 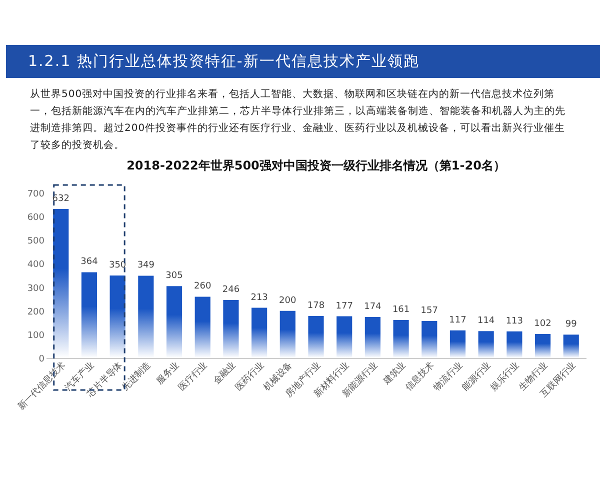 What do you see at coordinates (429, 311) in the screenshot?
I see `data-label: 157` at bounding box center [429, 311].